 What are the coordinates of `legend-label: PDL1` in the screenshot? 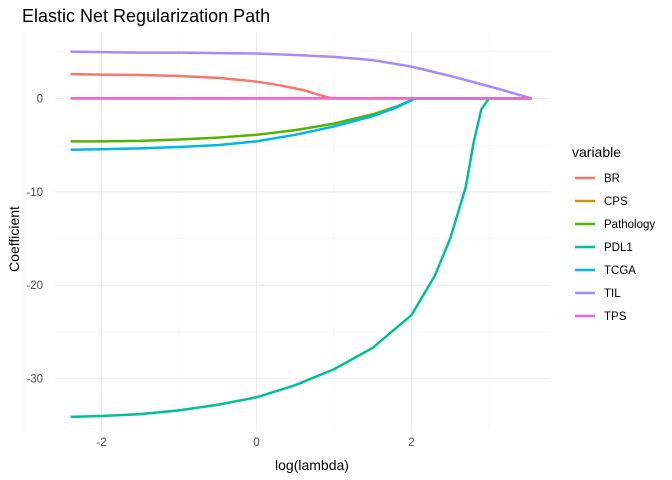 It's located at (618, 248).